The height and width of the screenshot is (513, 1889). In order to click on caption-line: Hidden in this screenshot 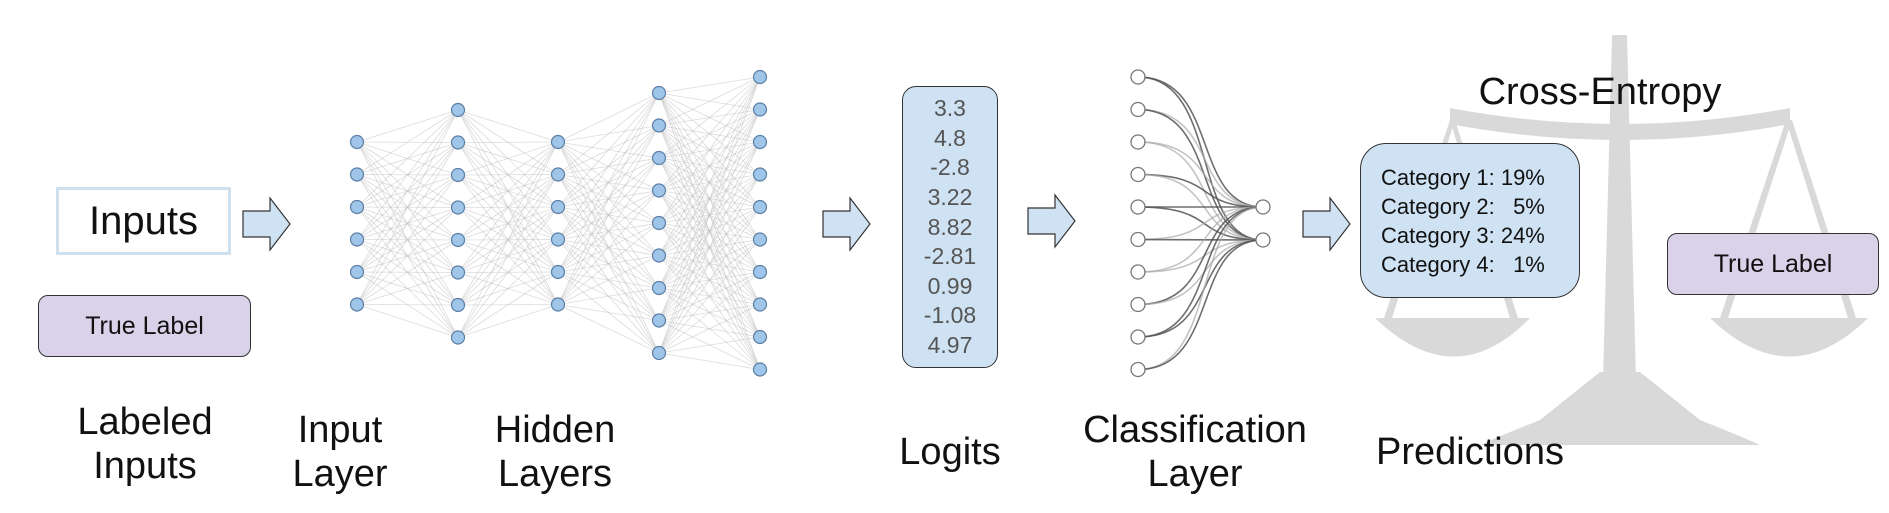, I will do `click(555, 430)`.